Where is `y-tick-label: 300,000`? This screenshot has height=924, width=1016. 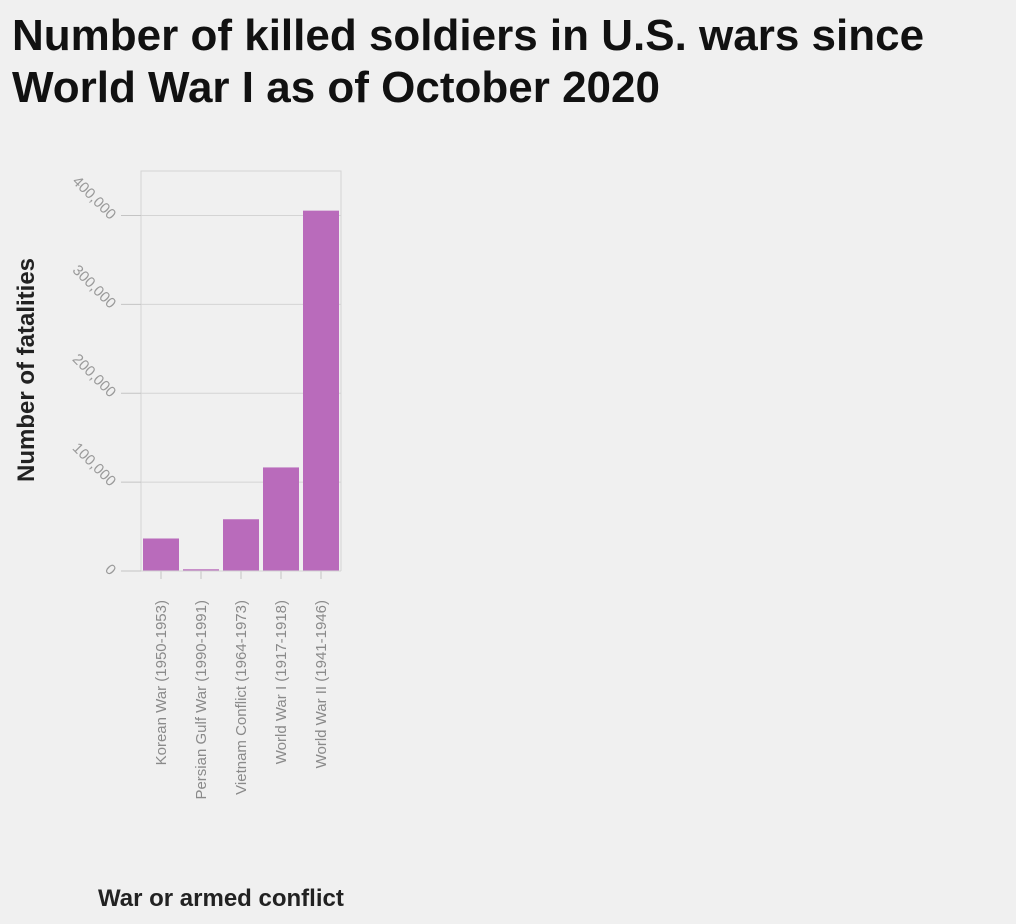 y-tick-label: 300,000 is located at coordinates (94, 287).